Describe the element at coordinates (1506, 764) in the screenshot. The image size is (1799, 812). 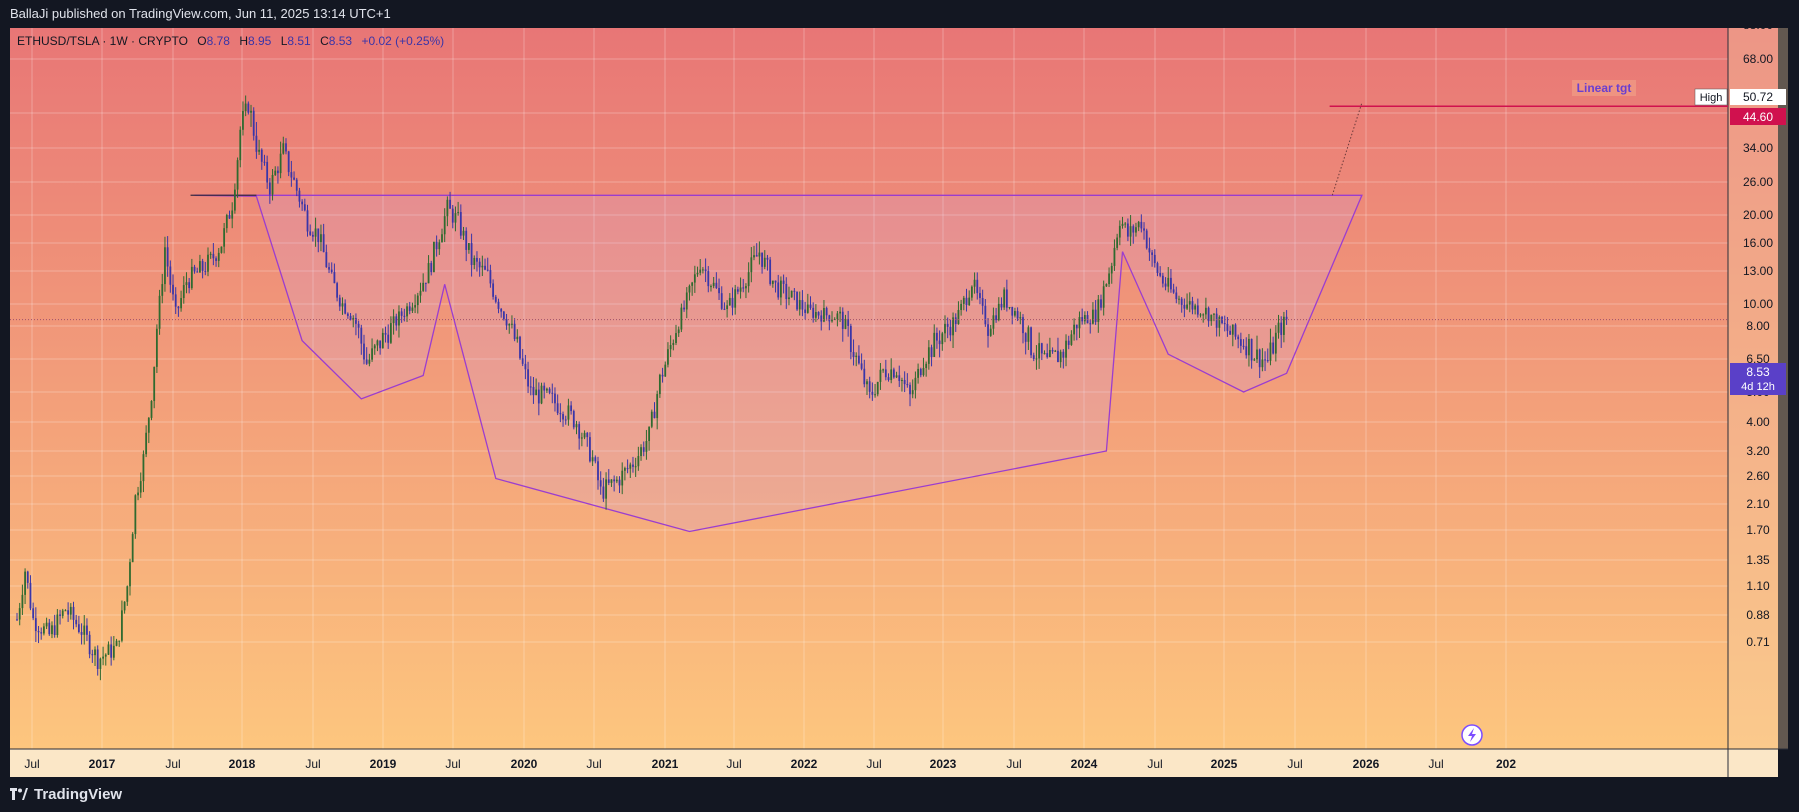
I see `x-tick-label: 202` at that location.